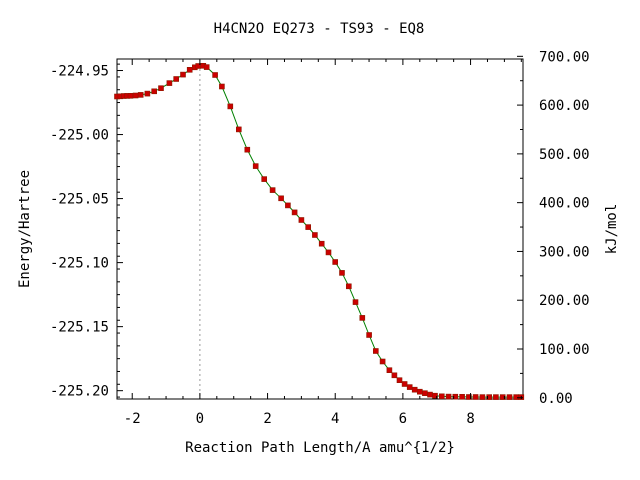  I want to click on x-tick-label: 2, so click(267, 419).